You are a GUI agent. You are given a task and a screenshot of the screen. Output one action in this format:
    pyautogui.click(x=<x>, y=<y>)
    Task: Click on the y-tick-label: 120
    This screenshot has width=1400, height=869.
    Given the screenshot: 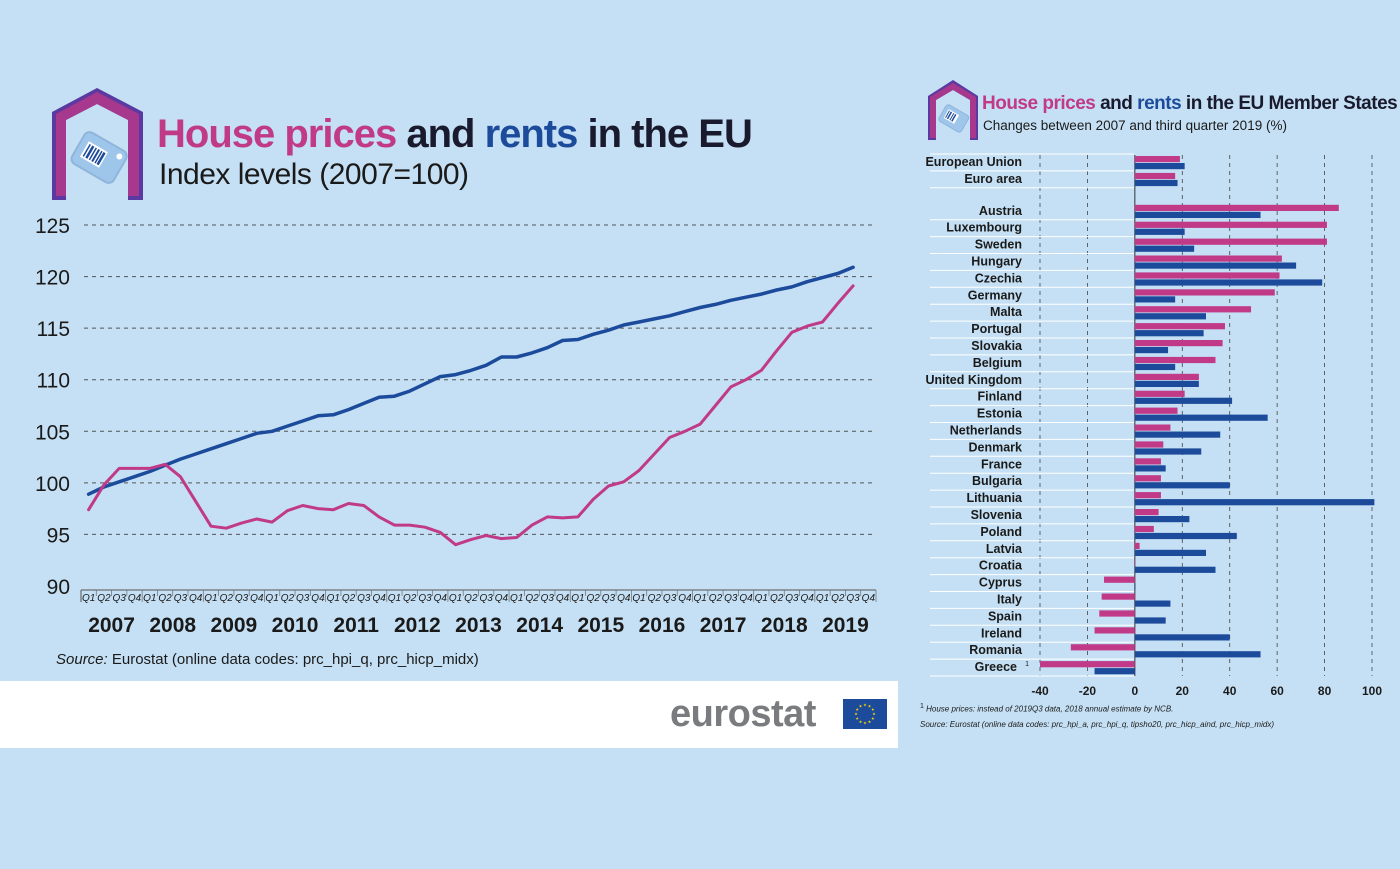 What is the action you would take?
    pyautogui.click(x=52, y=278)
    